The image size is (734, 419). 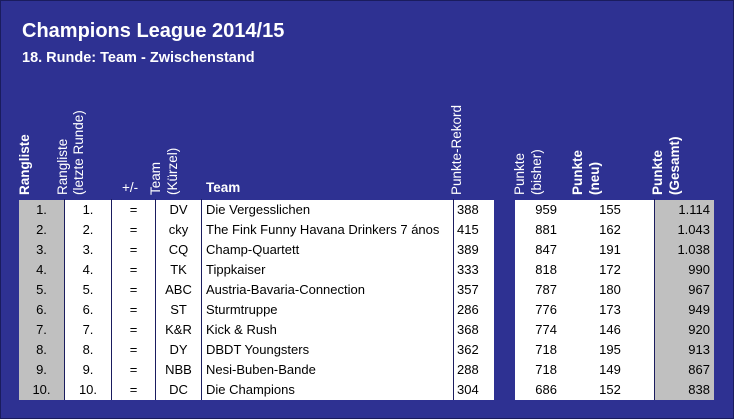 What do you see at coordinates (684, 290) in the screenshot?
I see `cell-total-points: 967` at bounding box center [684, 290].